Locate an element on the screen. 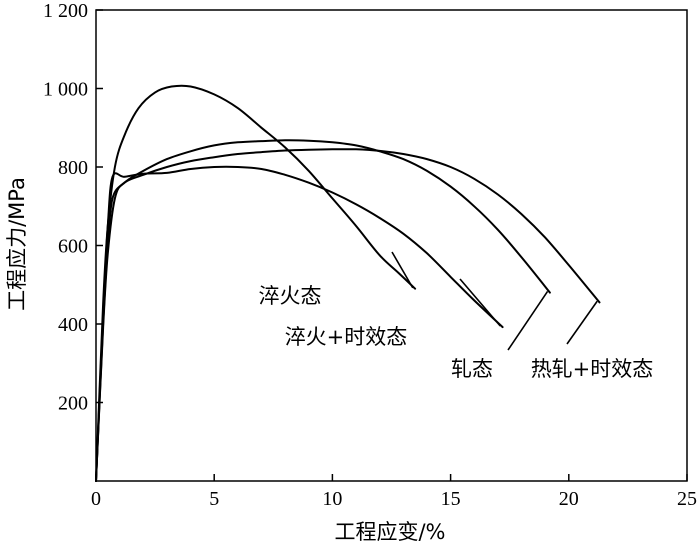 The image size is (700, 548). x-tick-label: 20 is located at coordinates (569, 499).